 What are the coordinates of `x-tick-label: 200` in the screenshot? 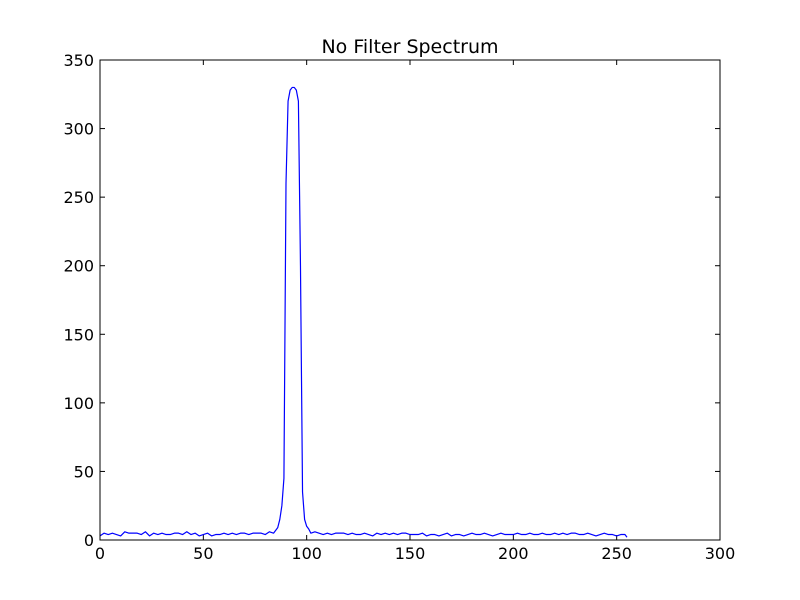 It's located at (513, 553).